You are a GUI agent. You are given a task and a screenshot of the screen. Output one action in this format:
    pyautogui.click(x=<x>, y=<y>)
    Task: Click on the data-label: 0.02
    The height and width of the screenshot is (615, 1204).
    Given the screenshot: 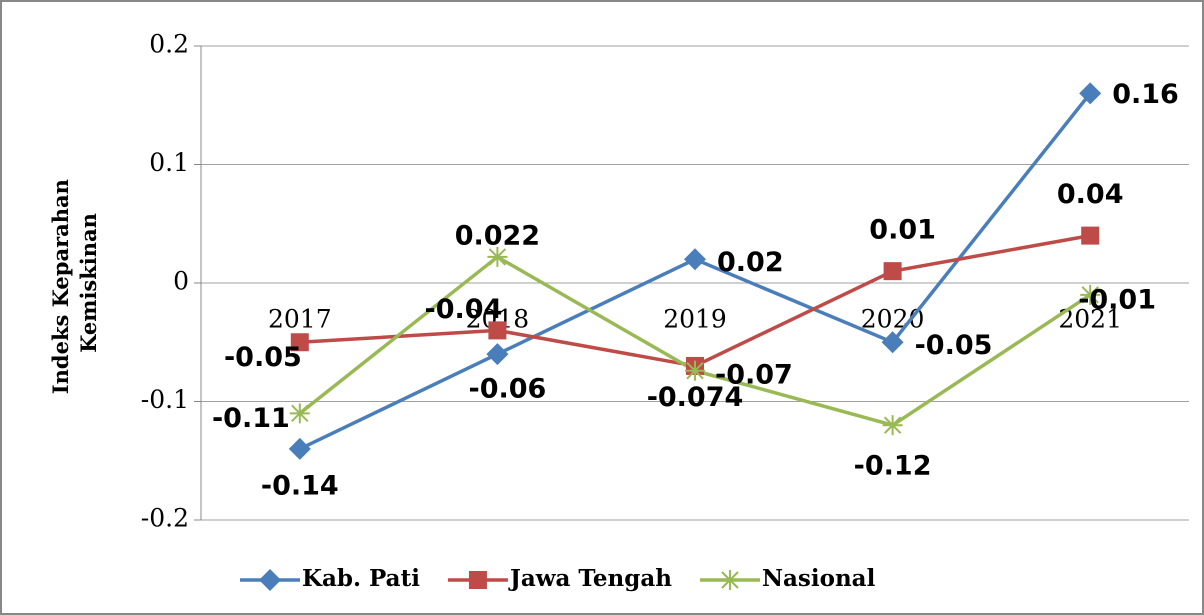 What is the action you would take?
    pyautogui.click(x=750, y=262)
    